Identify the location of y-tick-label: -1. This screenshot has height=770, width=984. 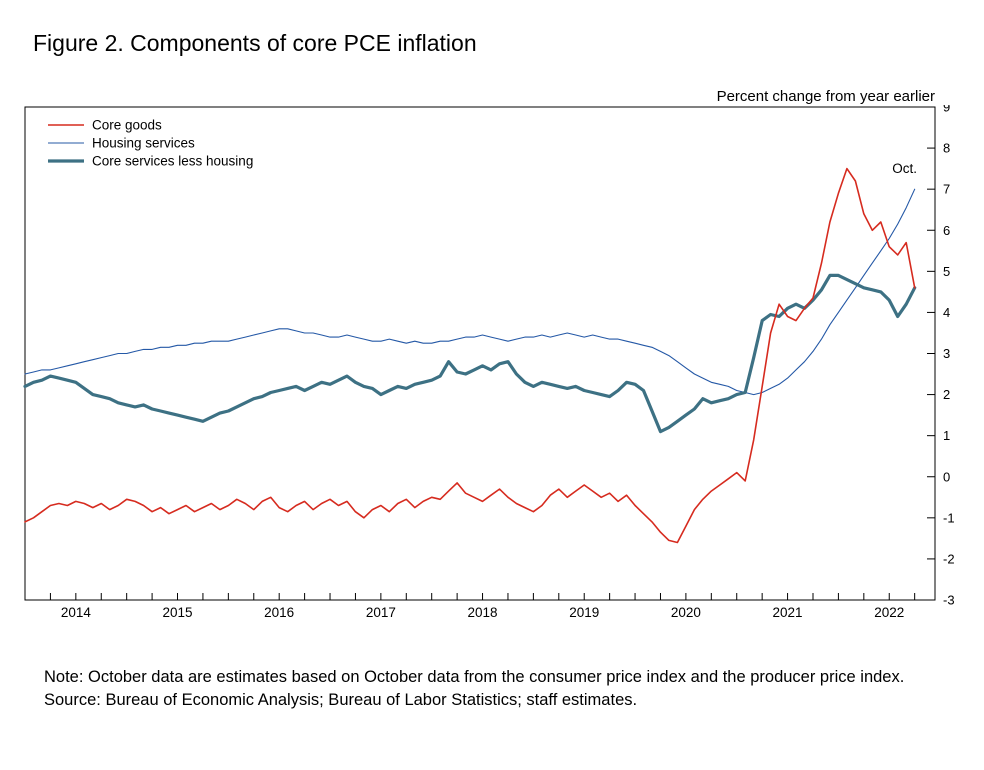
(949, 517).